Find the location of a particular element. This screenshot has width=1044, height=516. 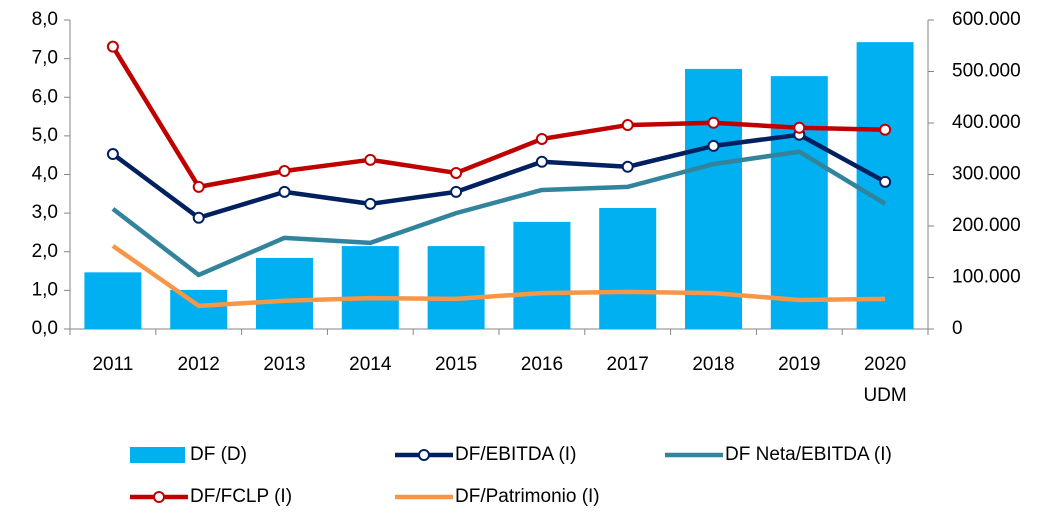

x-tick-label: 2017 is located at coordinates (628, 364).